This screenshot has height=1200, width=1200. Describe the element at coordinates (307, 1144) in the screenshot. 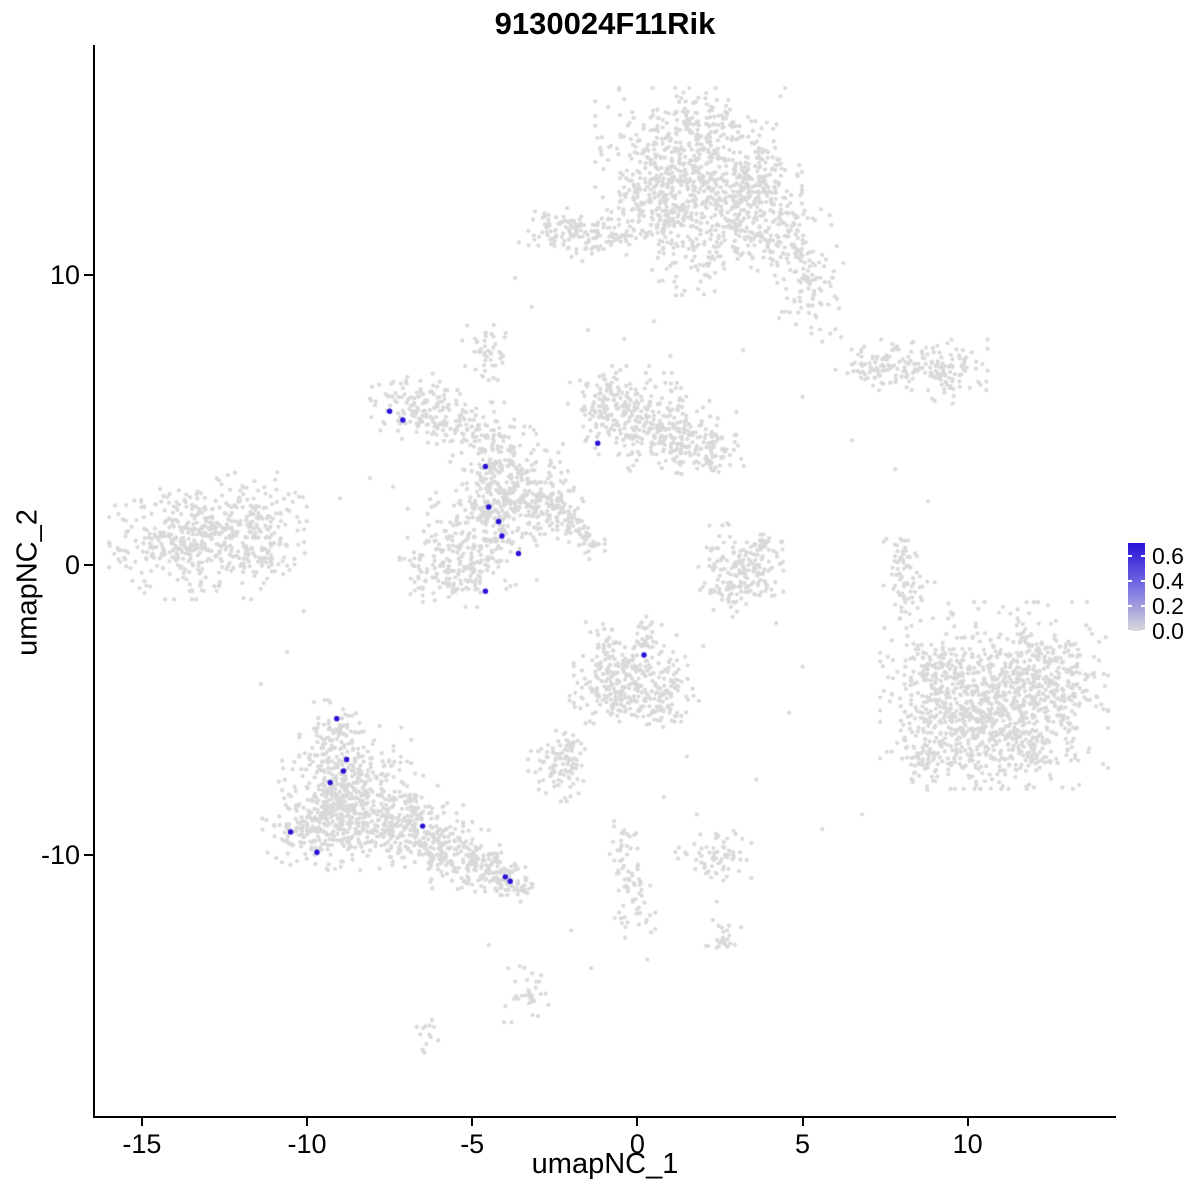

I see `x-tick-label: -10` at that location.